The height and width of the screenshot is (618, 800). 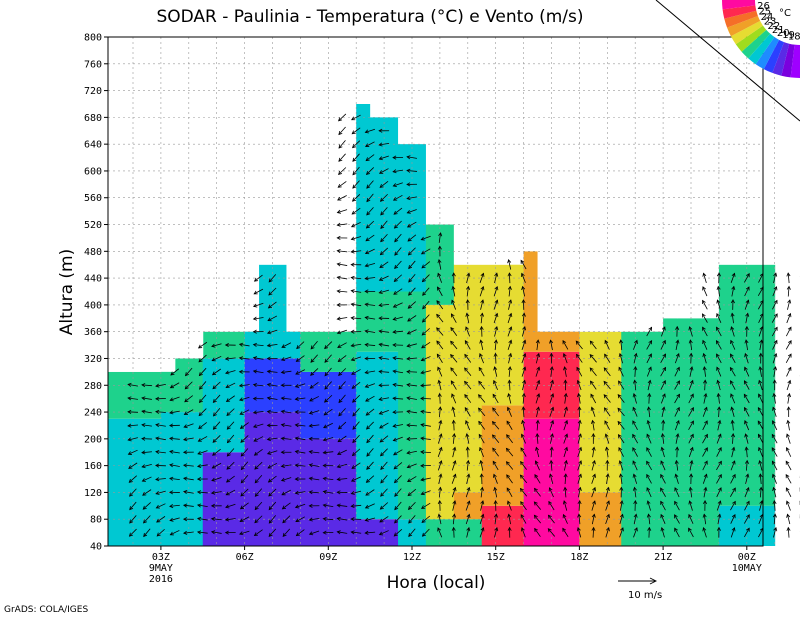 What do you see at coordinates (764, 11) in the screenshot?
I see `colorbar-label: 25` at bounding box center [764, 11].